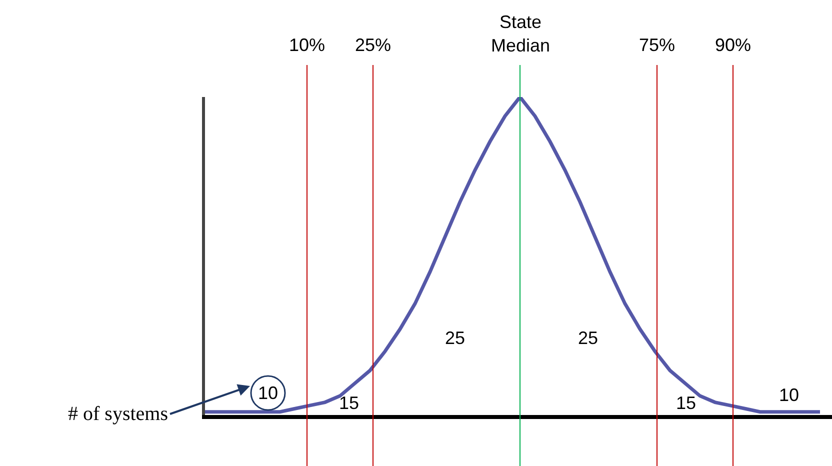 Image resolution: width=832 pixels, height=466 pixels. Describe the element at coordinates (307, 45) in the screenshot. I see `text: 10%` at that location.